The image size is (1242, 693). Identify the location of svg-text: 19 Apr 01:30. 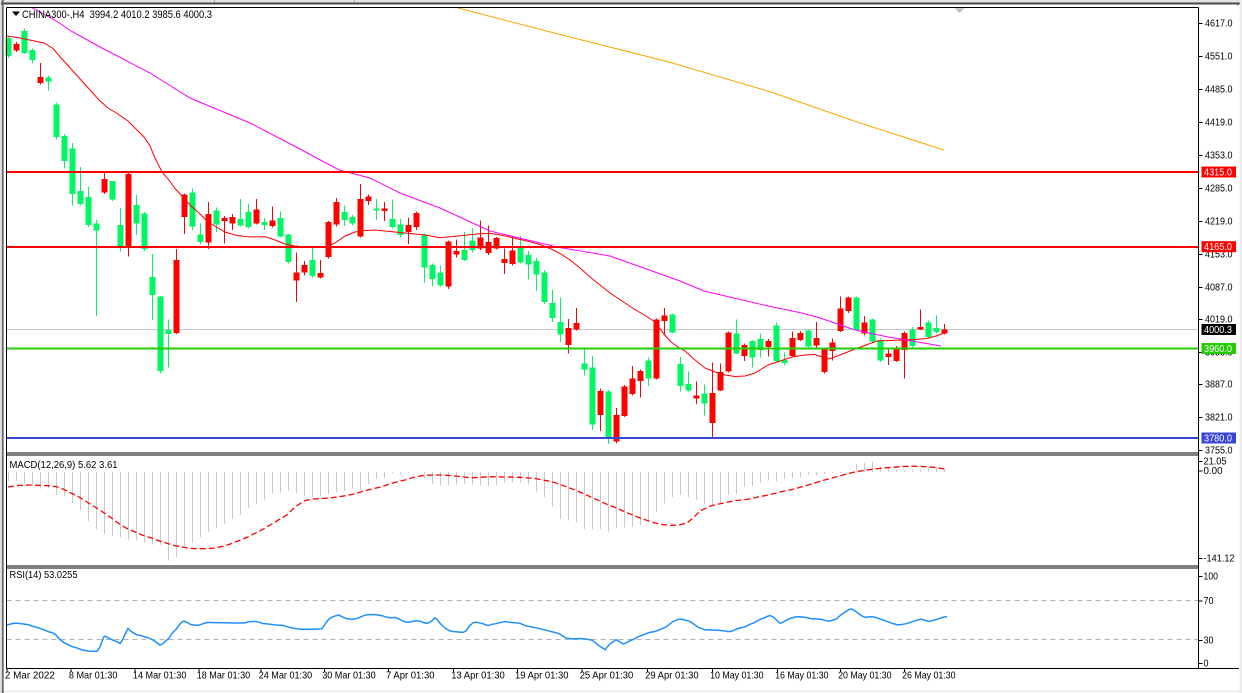
(542, 676).